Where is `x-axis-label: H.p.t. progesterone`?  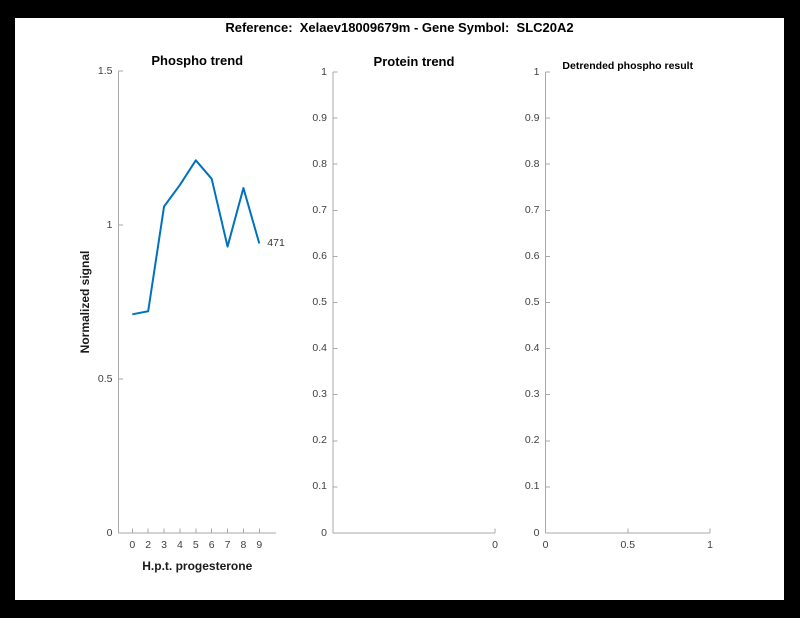
x-axis-label: H.p.t. progesterone is located at coordinates (197, 566).